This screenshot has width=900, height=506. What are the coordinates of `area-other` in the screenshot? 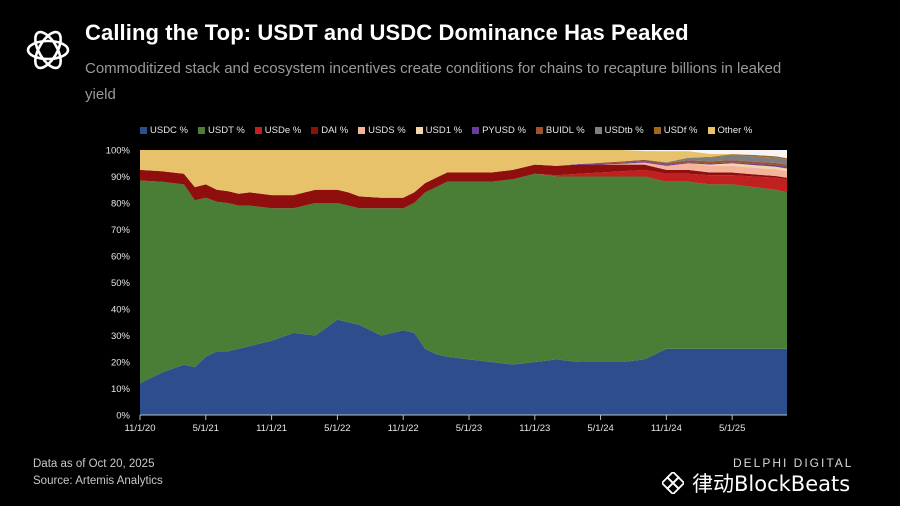 It's located at (463, 174).